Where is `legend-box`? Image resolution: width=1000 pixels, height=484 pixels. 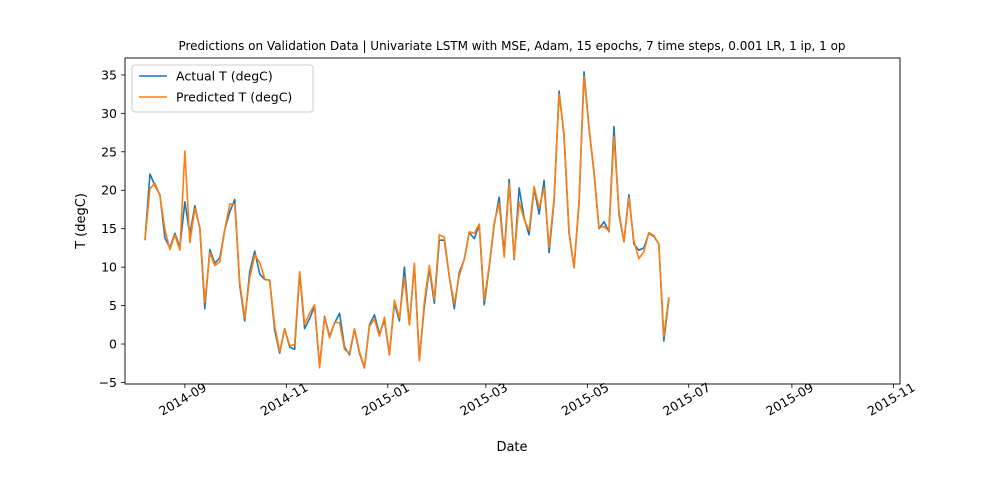
legend-box is located at coordinates (222, 88).